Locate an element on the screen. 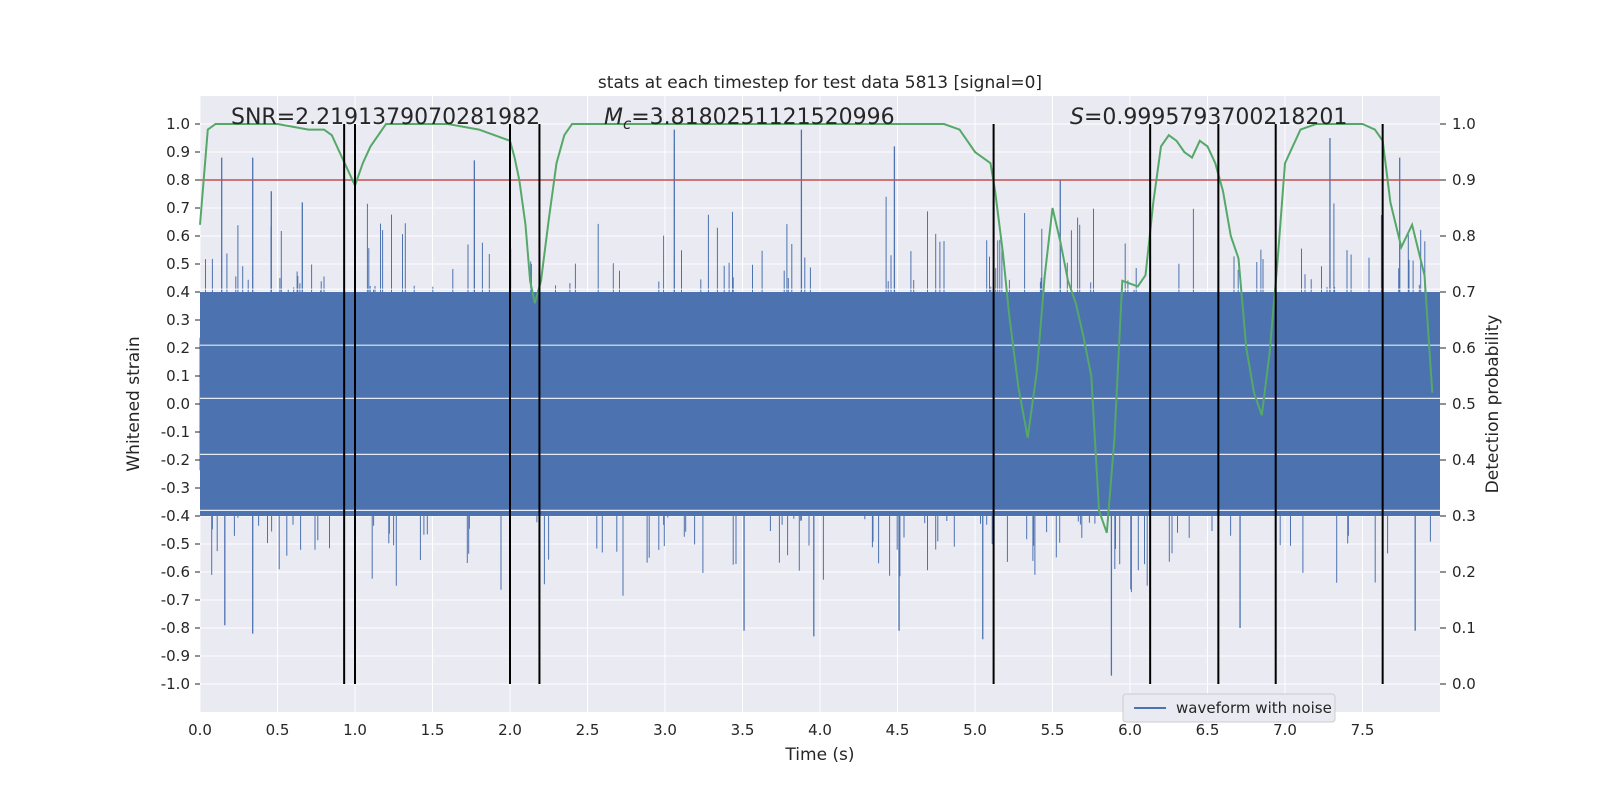 The image size is (1600, 800). y-tick-label: -0.9 is located at coordinates (175, 656).